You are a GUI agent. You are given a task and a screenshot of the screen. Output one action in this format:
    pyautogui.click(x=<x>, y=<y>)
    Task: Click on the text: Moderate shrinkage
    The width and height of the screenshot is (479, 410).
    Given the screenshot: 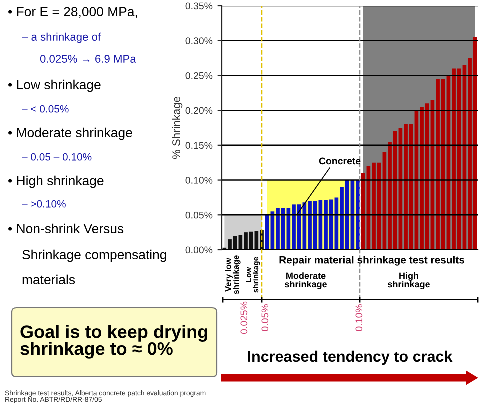 What is the action you would take?
    pyautogui.click(x=306, y=281)
    